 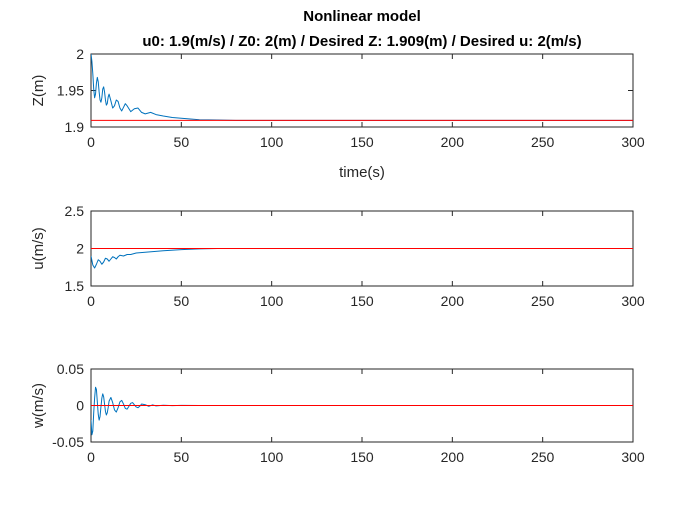 I want to click on x-tick-label-w-2: 100, so click(x=272, y=457).